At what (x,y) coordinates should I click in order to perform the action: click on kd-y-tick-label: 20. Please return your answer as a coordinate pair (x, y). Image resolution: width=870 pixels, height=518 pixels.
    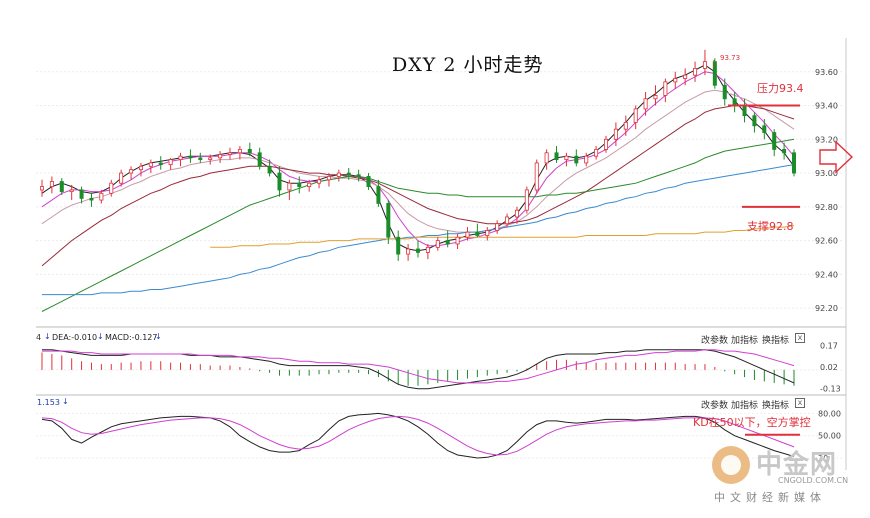
    Looking at the image, I should click on (823, 458).